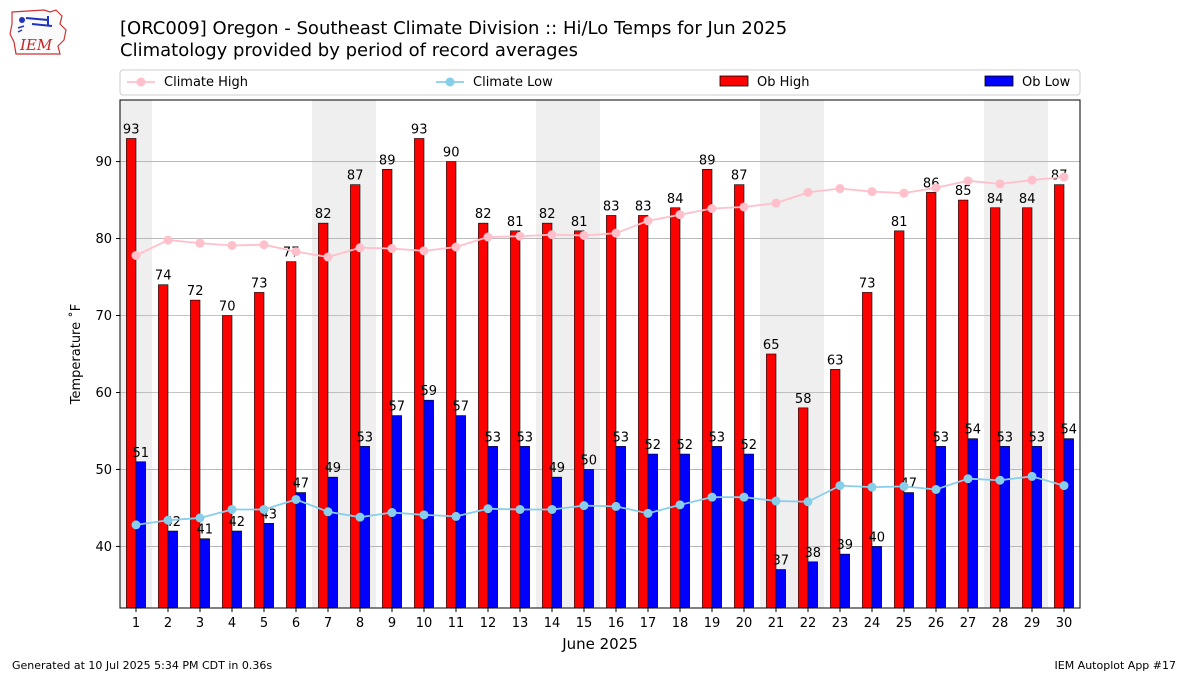 Image resolution: width=1200 pixels, height=675 pixels. I want to click on ob-high-value-label-29: 84, so click(1027, 199).